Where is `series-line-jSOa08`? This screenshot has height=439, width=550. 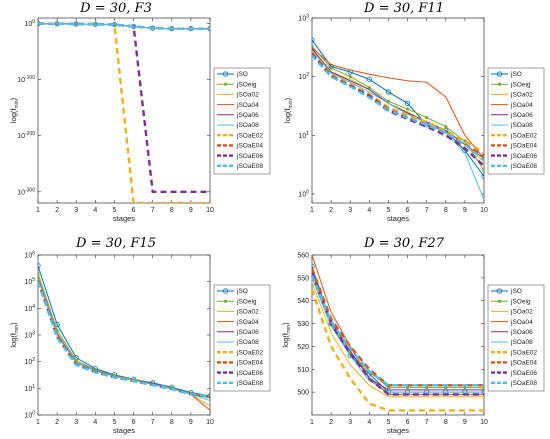 series-line-jSOa08 is located at coordinates (398, 335).